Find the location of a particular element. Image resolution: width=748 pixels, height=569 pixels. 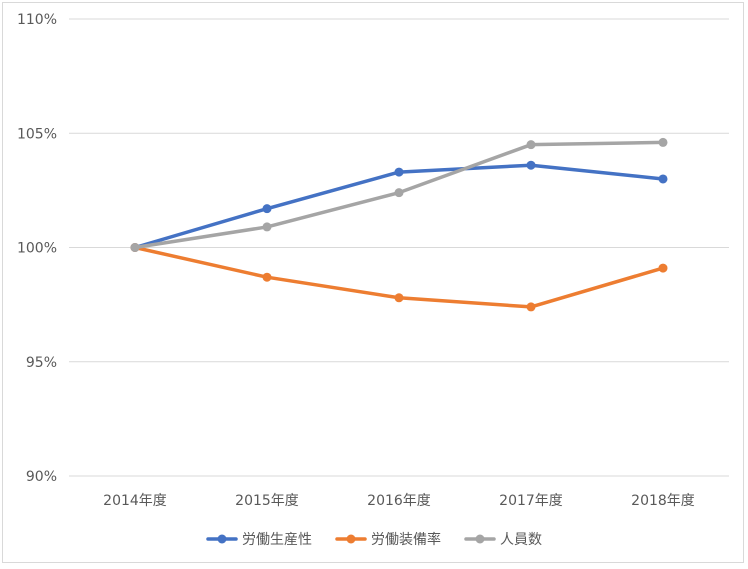

y-tick-label: 105% is located at coordinates (37, 134).